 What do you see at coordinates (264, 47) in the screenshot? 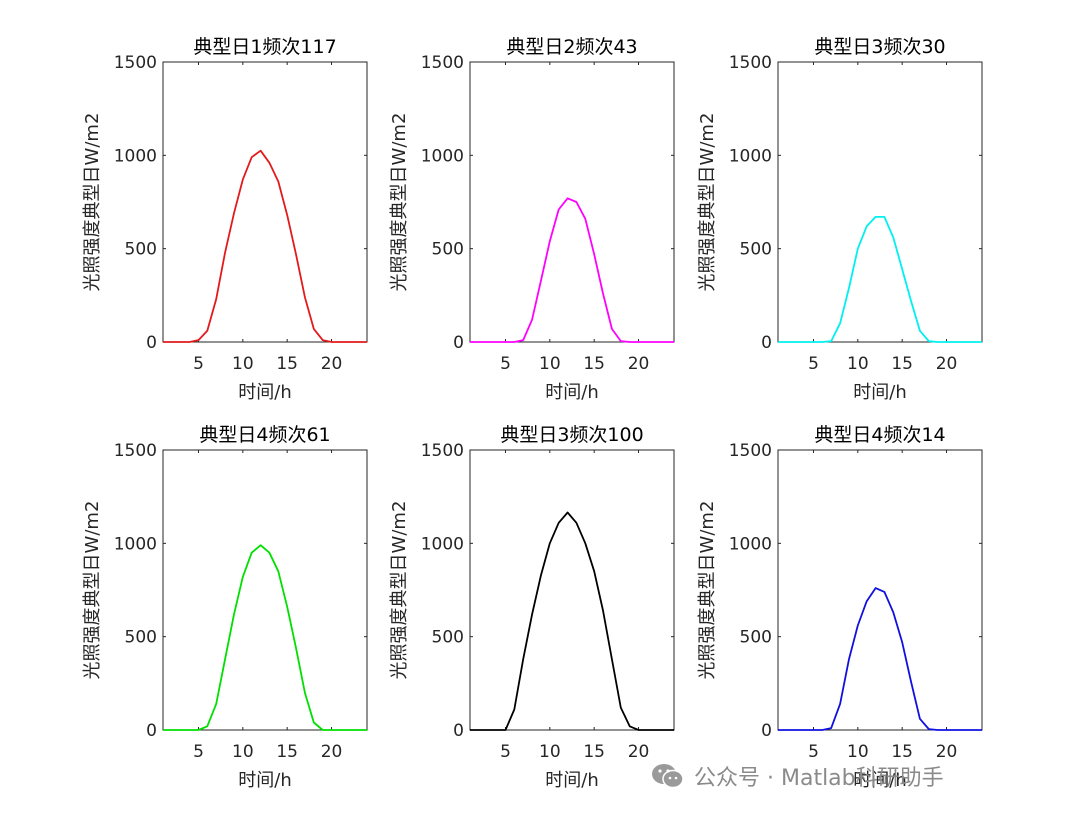
I see `subplot-title: 典型日1频次117` at bounding box center [264, 47].